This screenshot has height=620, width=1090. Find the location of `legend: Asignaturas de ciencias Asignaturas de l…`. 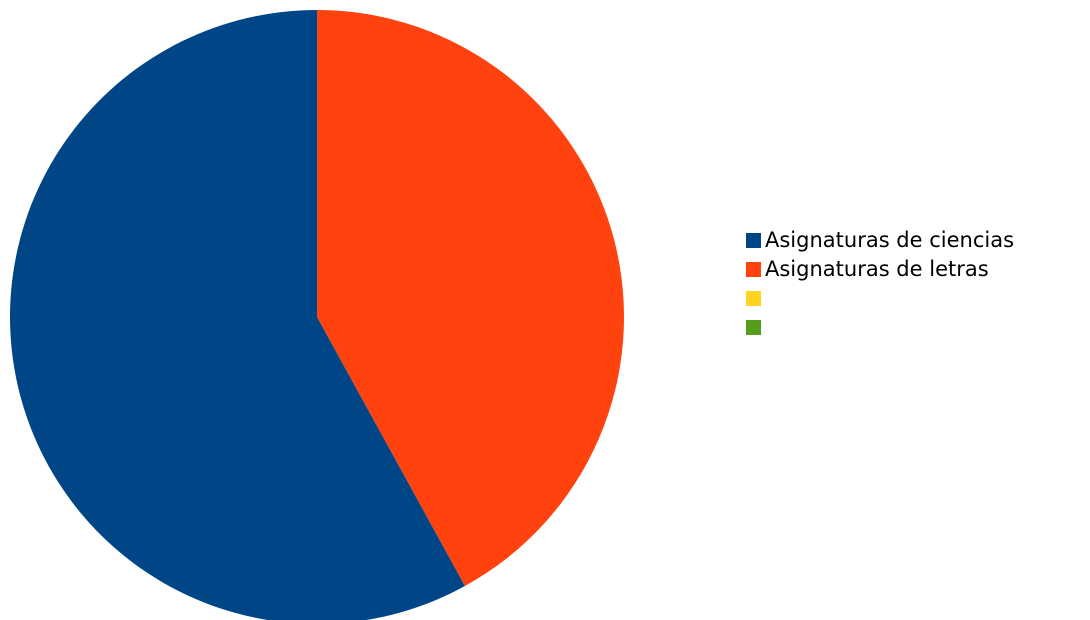

legend: Asignaturas de ciencias Asignaturas de l… is located at coordinates (916, 284).